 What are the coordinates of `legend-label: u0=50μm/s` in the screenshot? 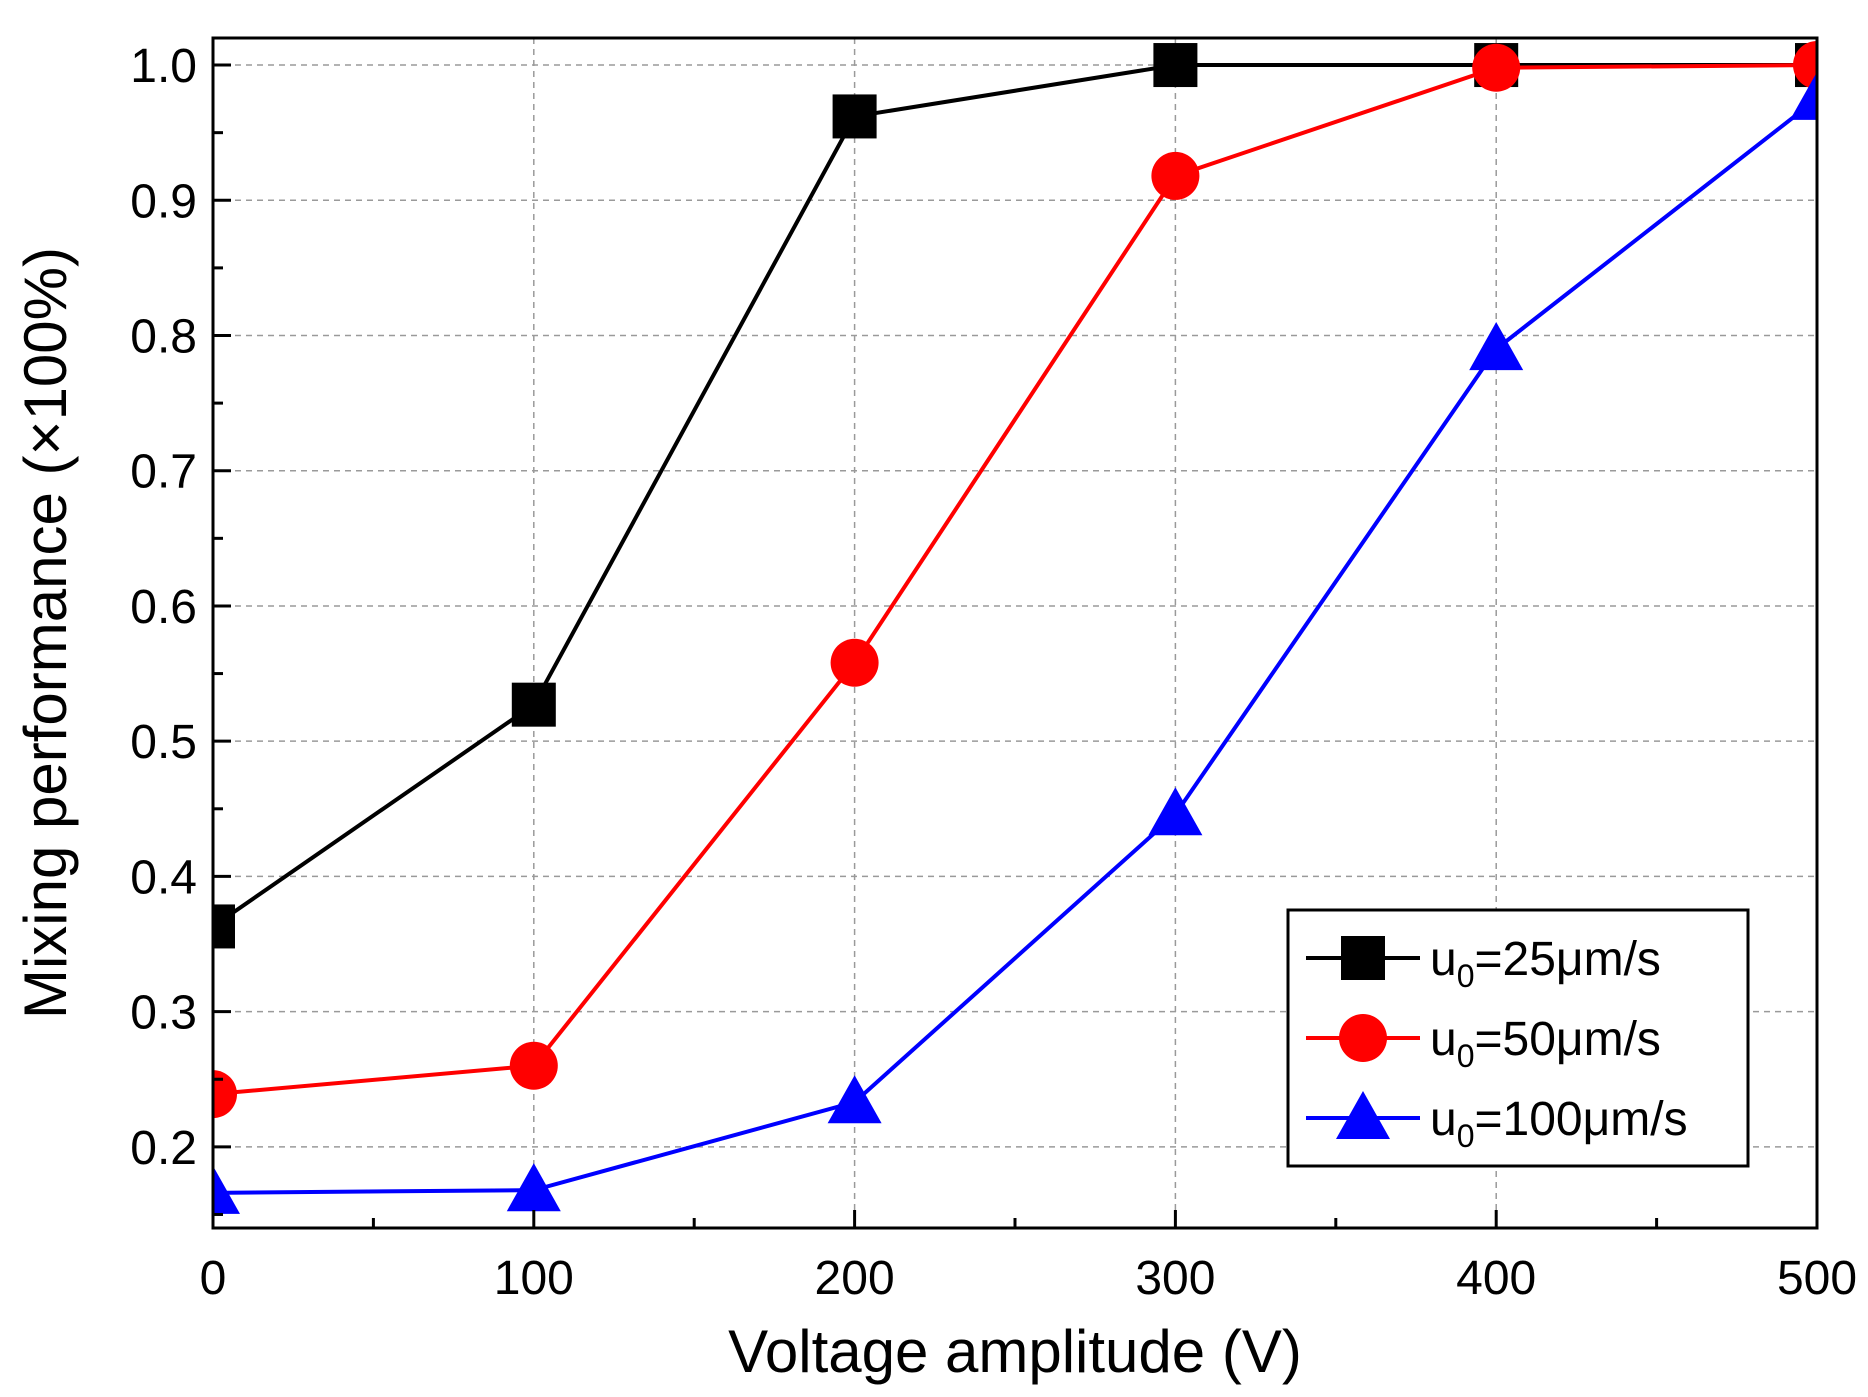 It's located at (1545, 1043).